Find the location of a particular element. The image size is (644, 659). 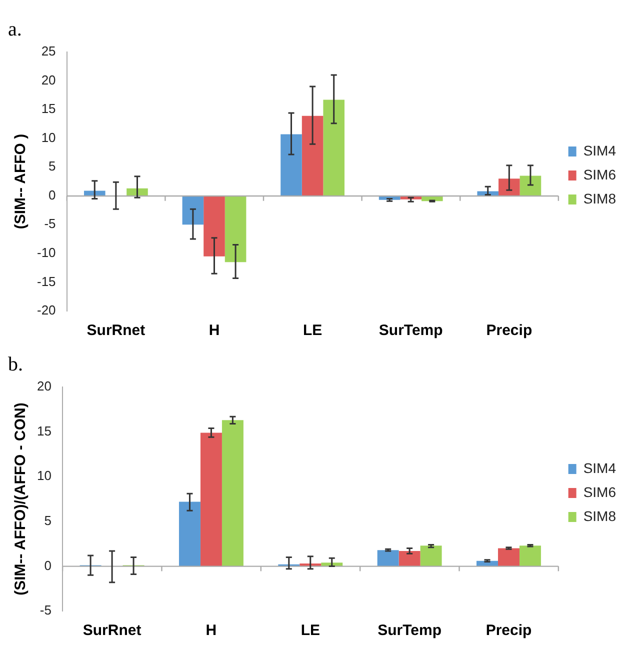

y-axis-title: (SIM-- AFFO)/(AFFO - CON) is located at coordinates (21, 499).